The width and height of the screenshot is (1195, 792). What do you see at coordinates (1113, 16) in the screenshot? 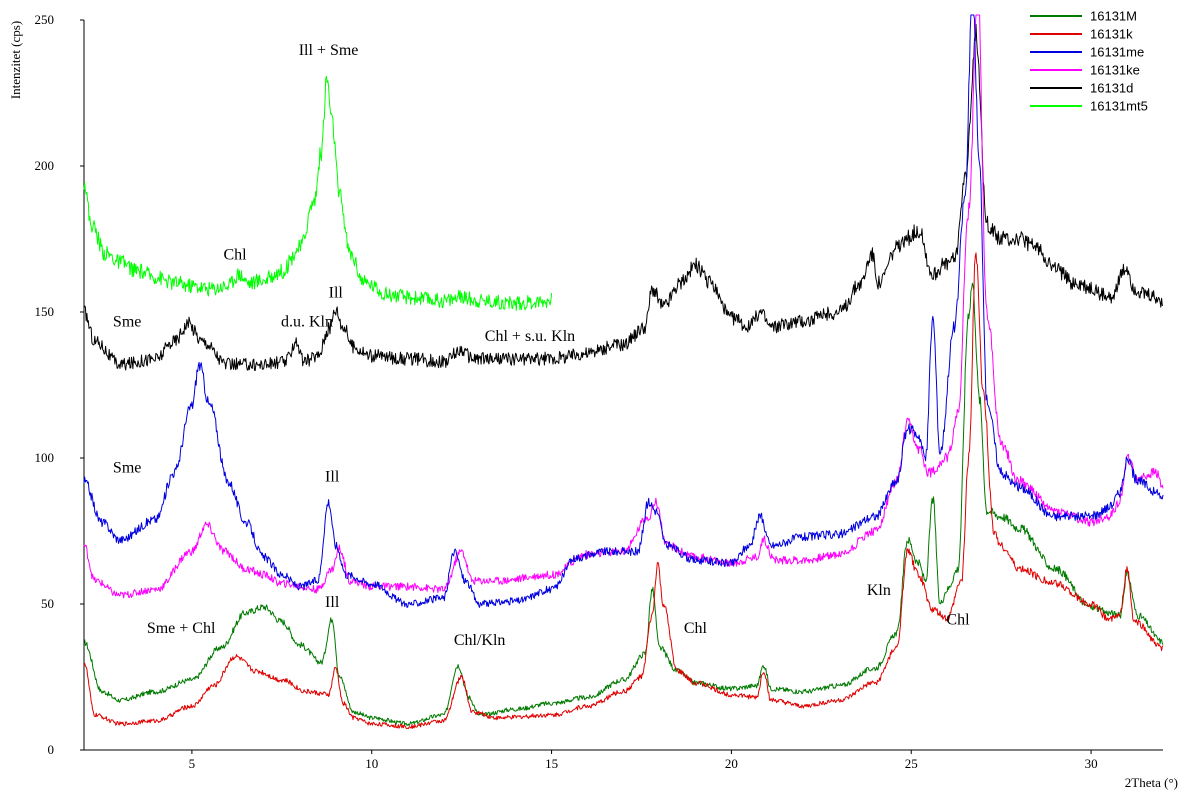
I see `legend-label: 16131M` at bounding box center [1113, 16].